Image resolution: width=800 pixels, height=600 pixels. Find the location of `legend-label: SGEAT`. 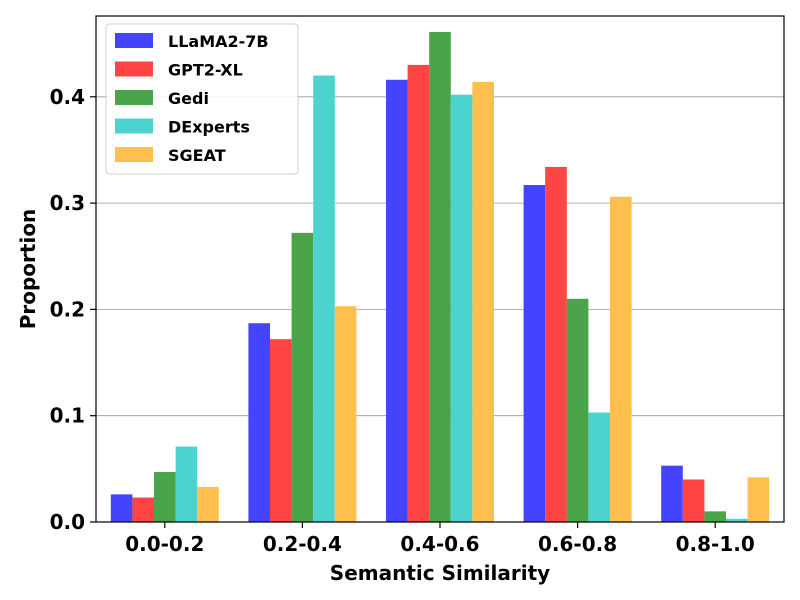

legend-label: SGEAT is located at coordinates (197, 155).